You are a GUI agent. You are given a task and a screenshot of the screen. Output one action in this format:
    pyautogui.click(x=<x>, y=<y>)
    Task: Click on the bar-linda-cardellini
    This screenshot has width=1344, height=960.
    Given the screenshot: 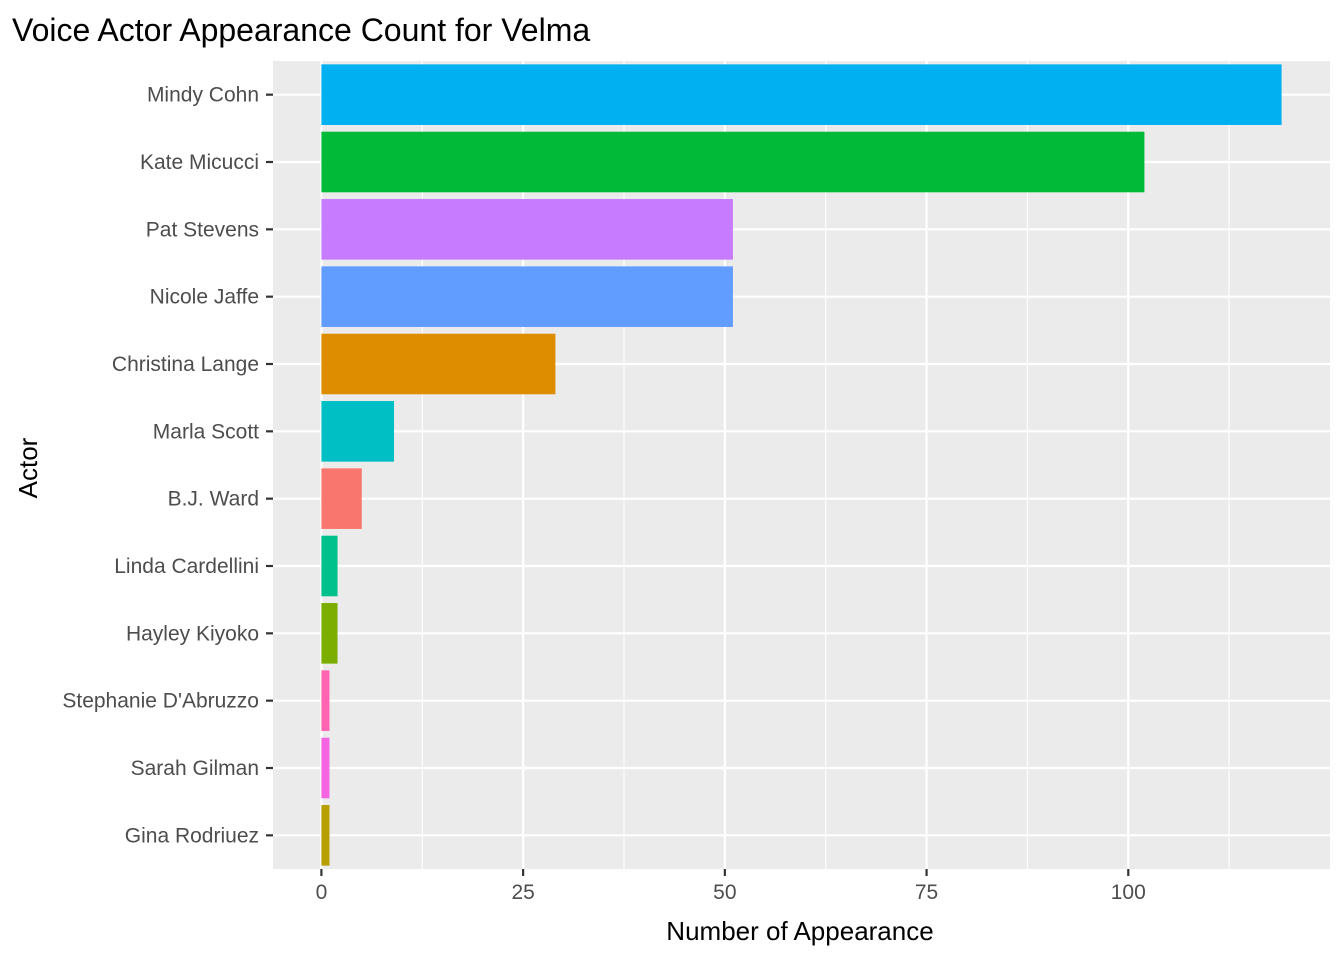 What is the action you would take?
    pyautogui.click(x=329, y=566)
    